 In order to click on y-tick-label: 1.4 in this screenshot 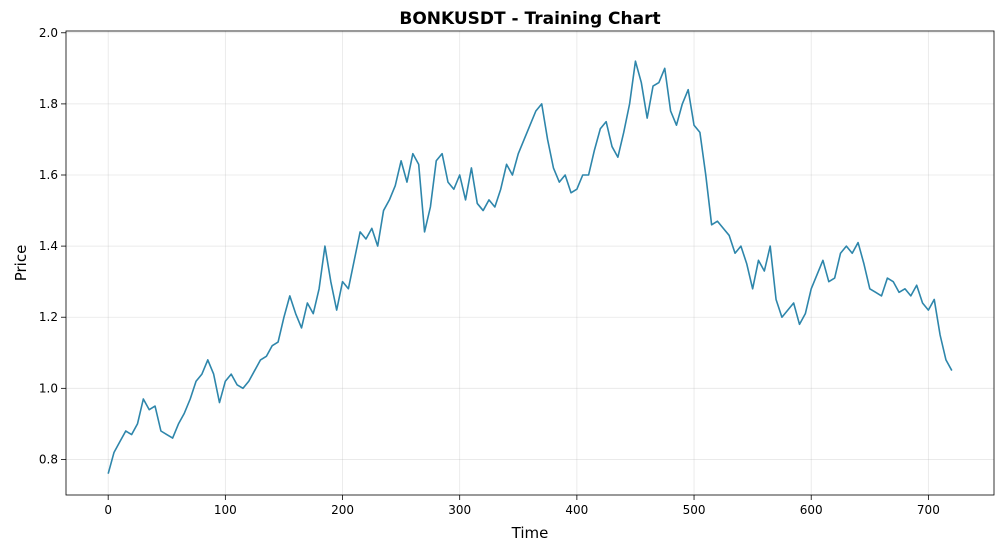, I will do `click(48, 246)`.